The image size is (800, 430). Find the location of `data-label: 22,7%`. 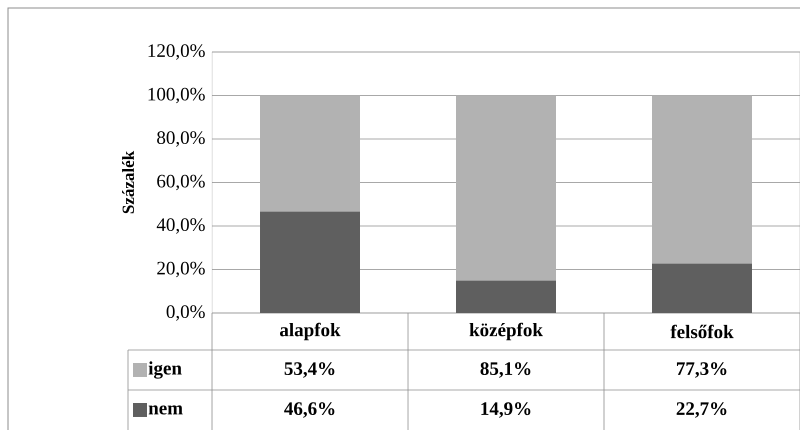

data-label: 22,7% is located at coordinates (701, 410).